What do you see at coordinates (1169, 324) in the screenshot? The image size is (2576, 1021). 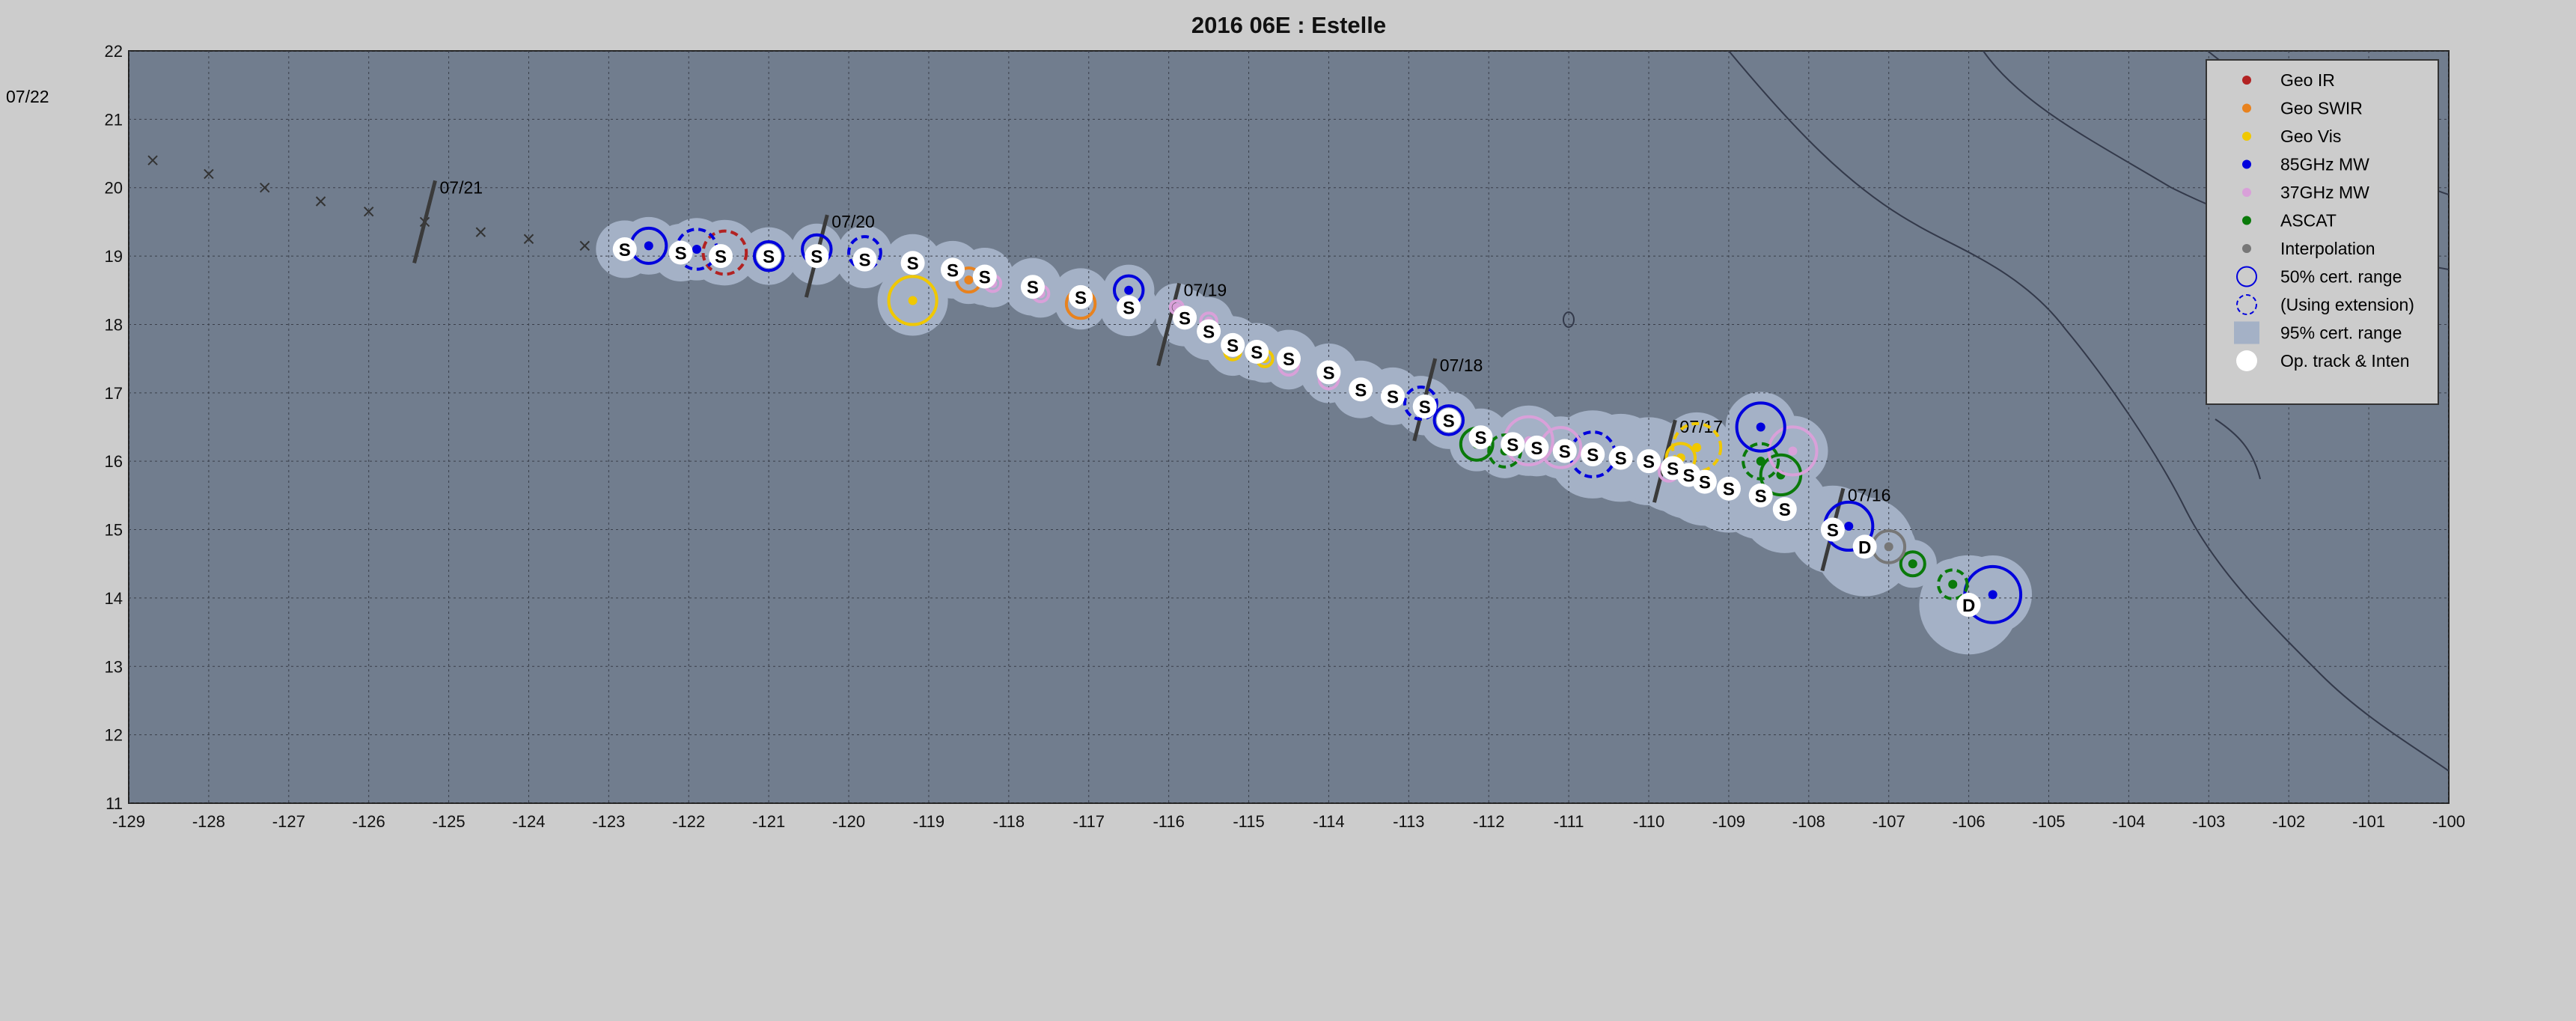 I see `day-marker-line` at bounding box center [1169, 324].